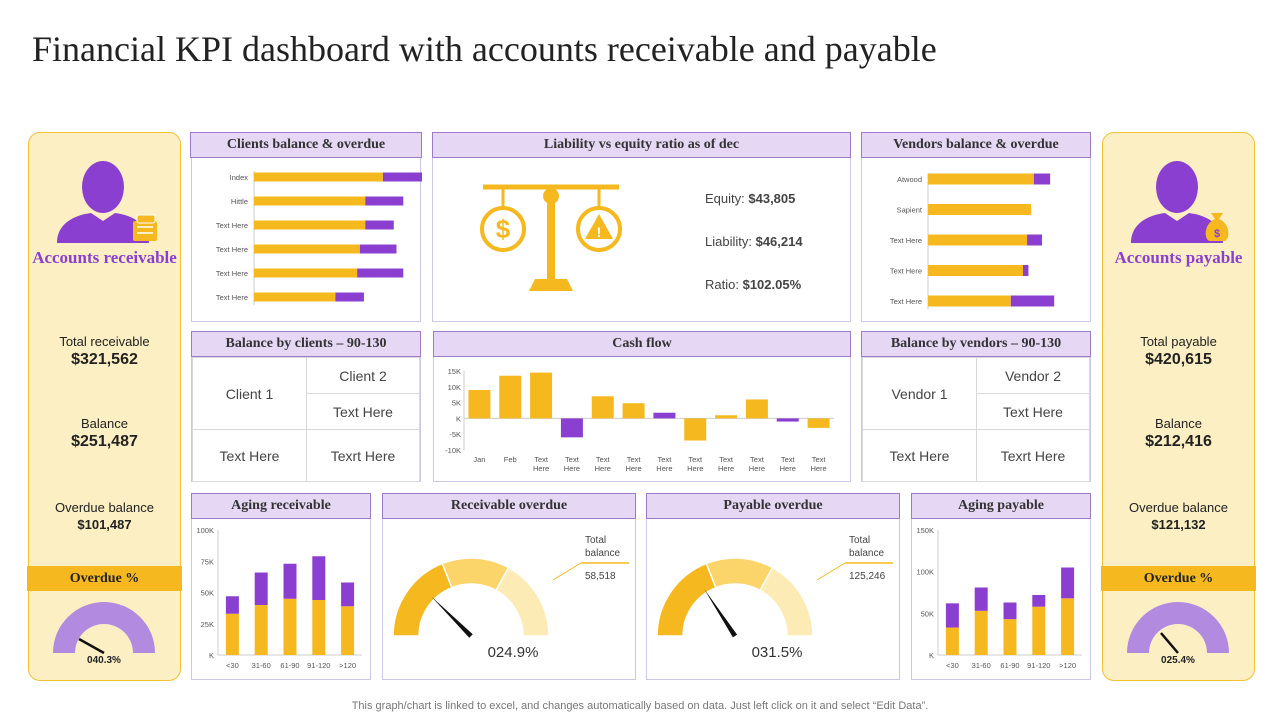 Image resolution: width=1280 pixels, height=720 pixels. I want to click on x-tick-label: <30, so click(232, 665).